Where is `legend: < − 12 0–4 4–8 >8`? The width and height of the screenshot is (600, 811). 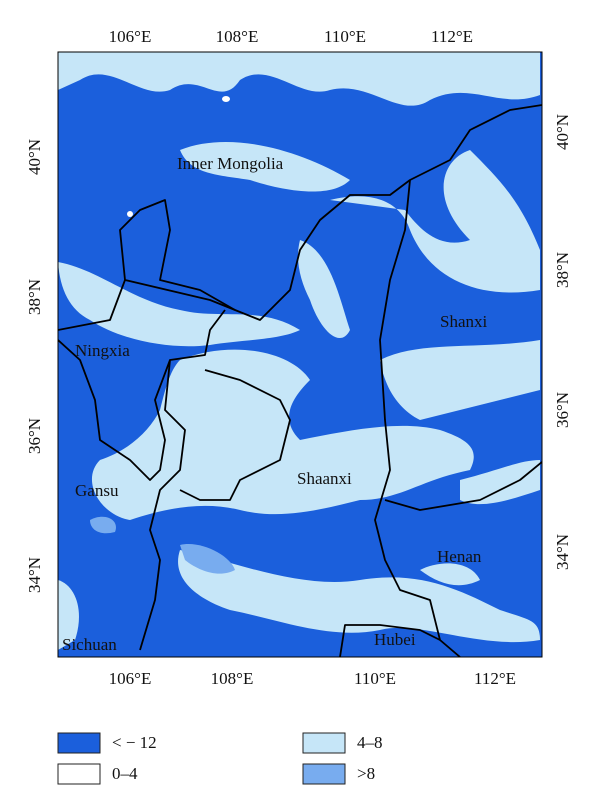 legend: < − 12 0–4 4–8 >8 is located at coordinates (220, 758).